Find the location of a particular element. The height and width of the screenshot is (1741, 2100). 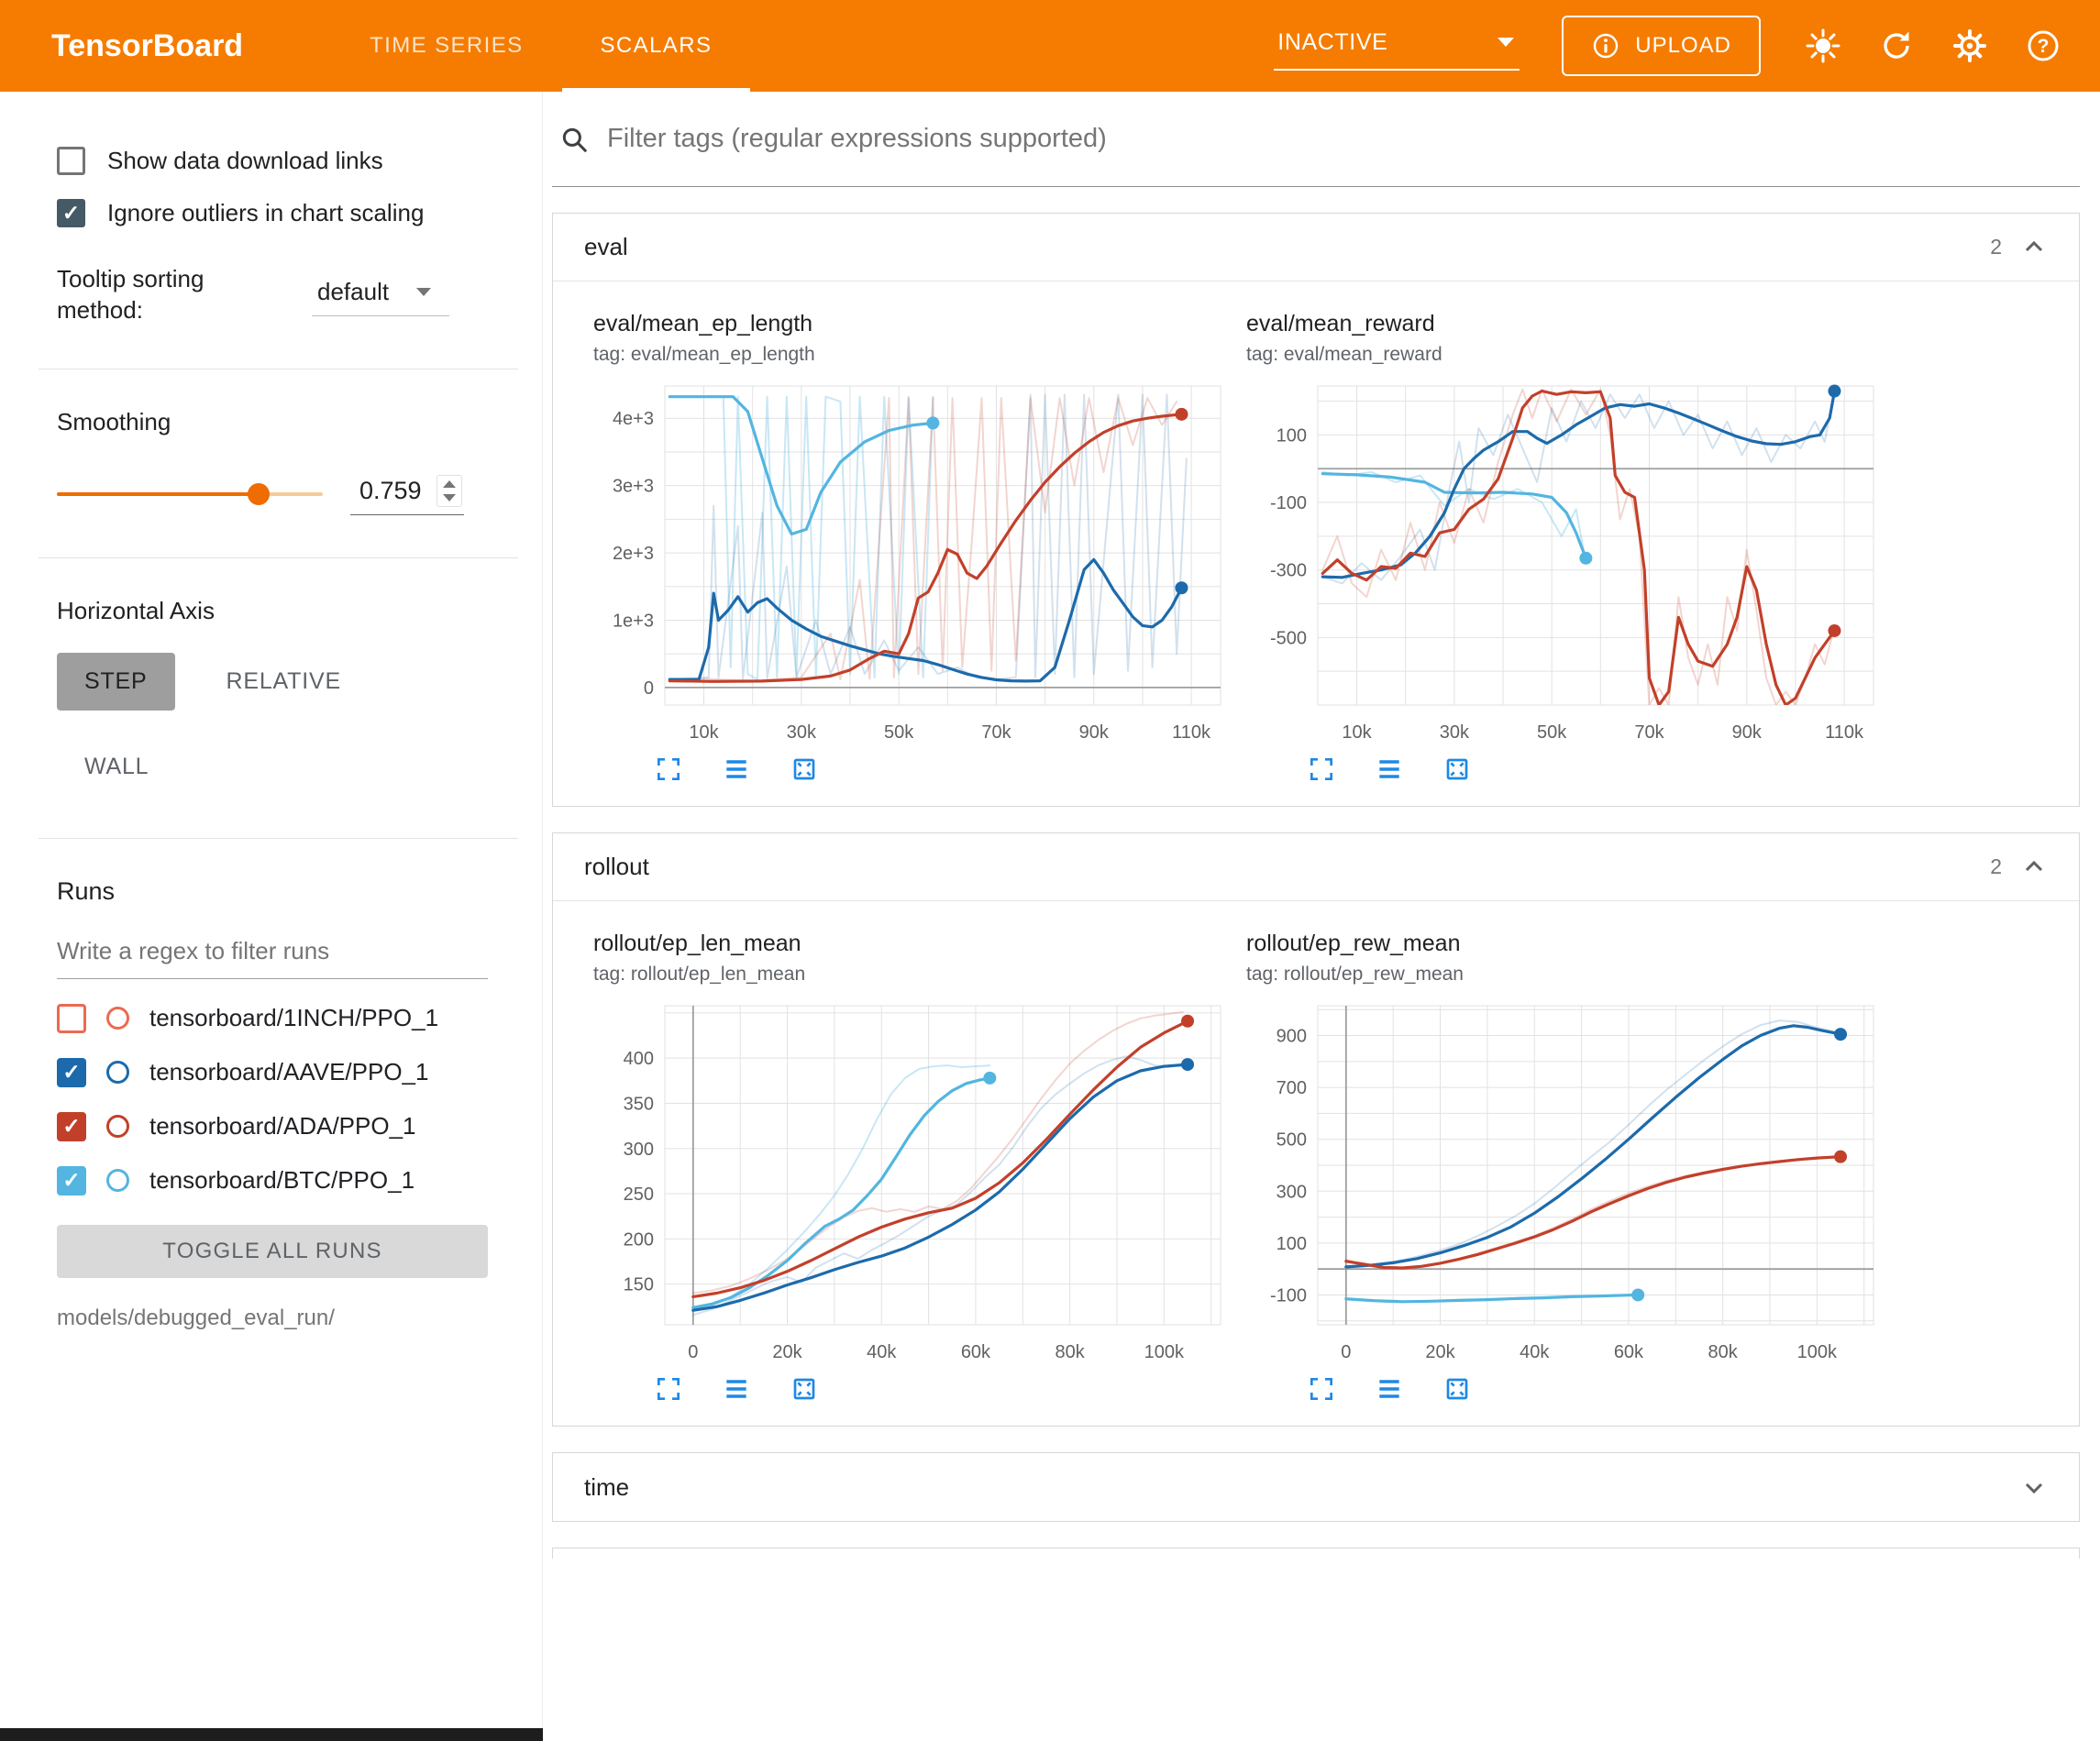

section-header-time: time is located at coordinates (1316, 1487).